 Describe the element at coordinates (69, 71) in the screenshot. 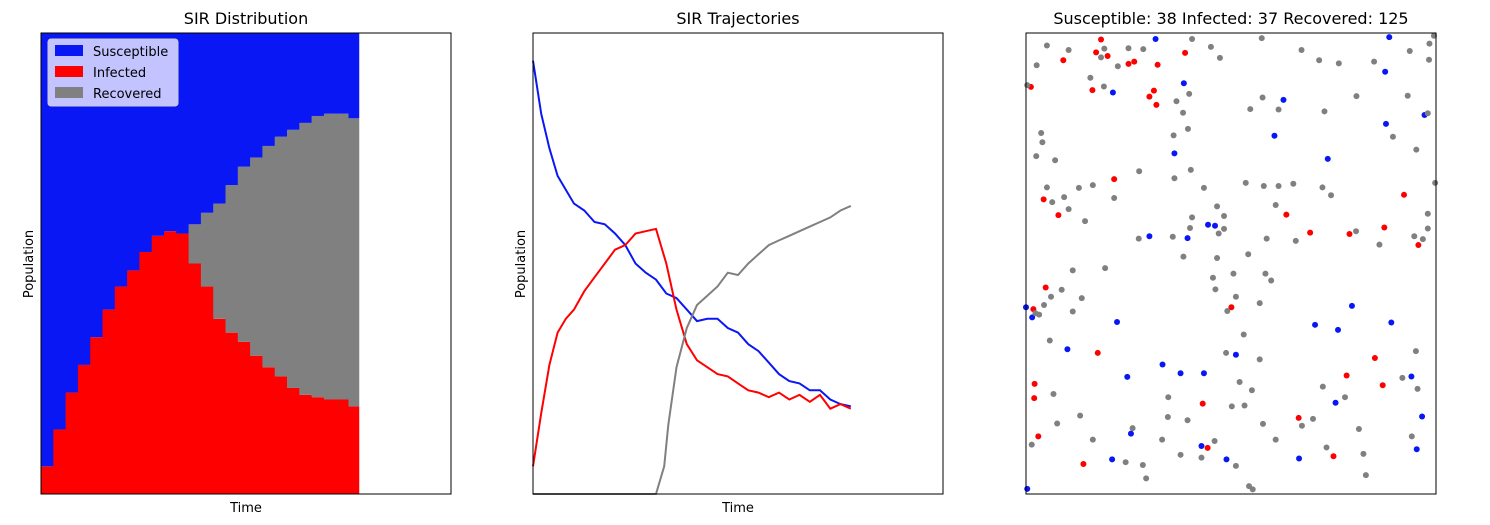

I see `legend-swatch-infected` at that location.